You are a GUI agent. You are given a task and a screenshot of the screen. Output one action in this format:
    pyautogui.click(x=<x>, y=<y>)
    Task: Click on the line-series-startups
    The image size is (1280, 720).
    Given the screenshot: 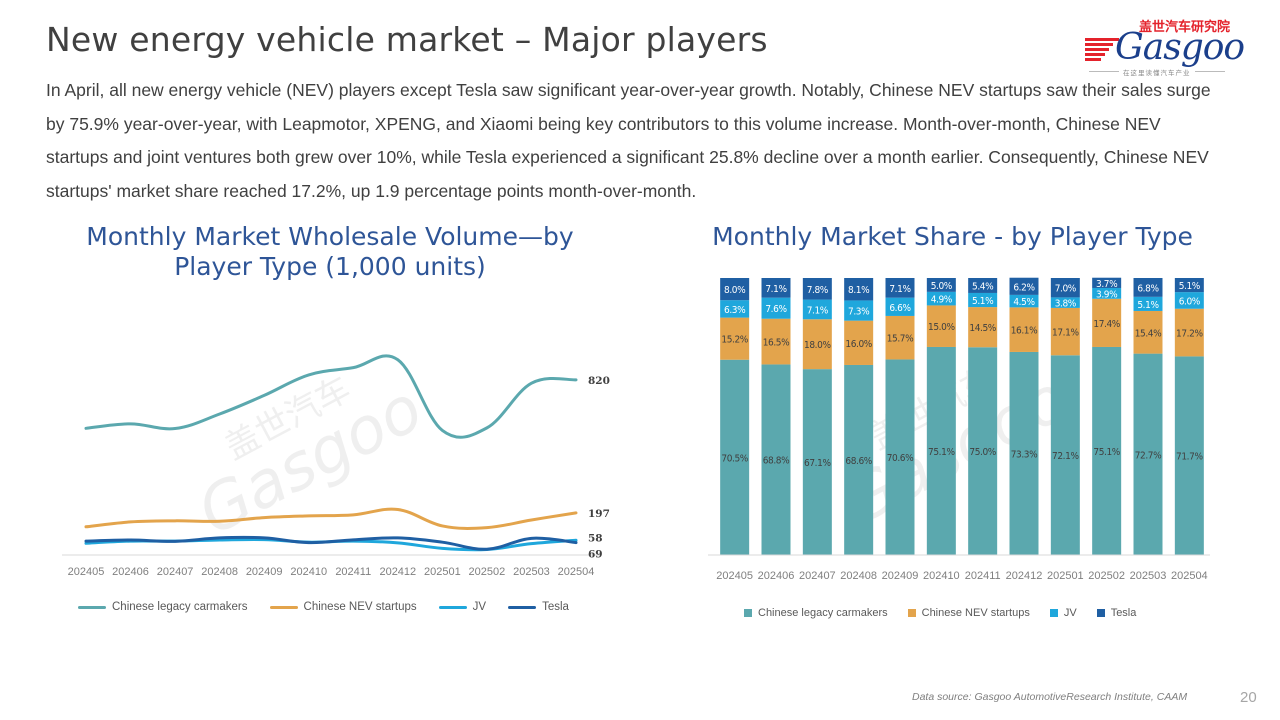 What is the action you would take?
    pyautogui.click(x=331, y=518)
    